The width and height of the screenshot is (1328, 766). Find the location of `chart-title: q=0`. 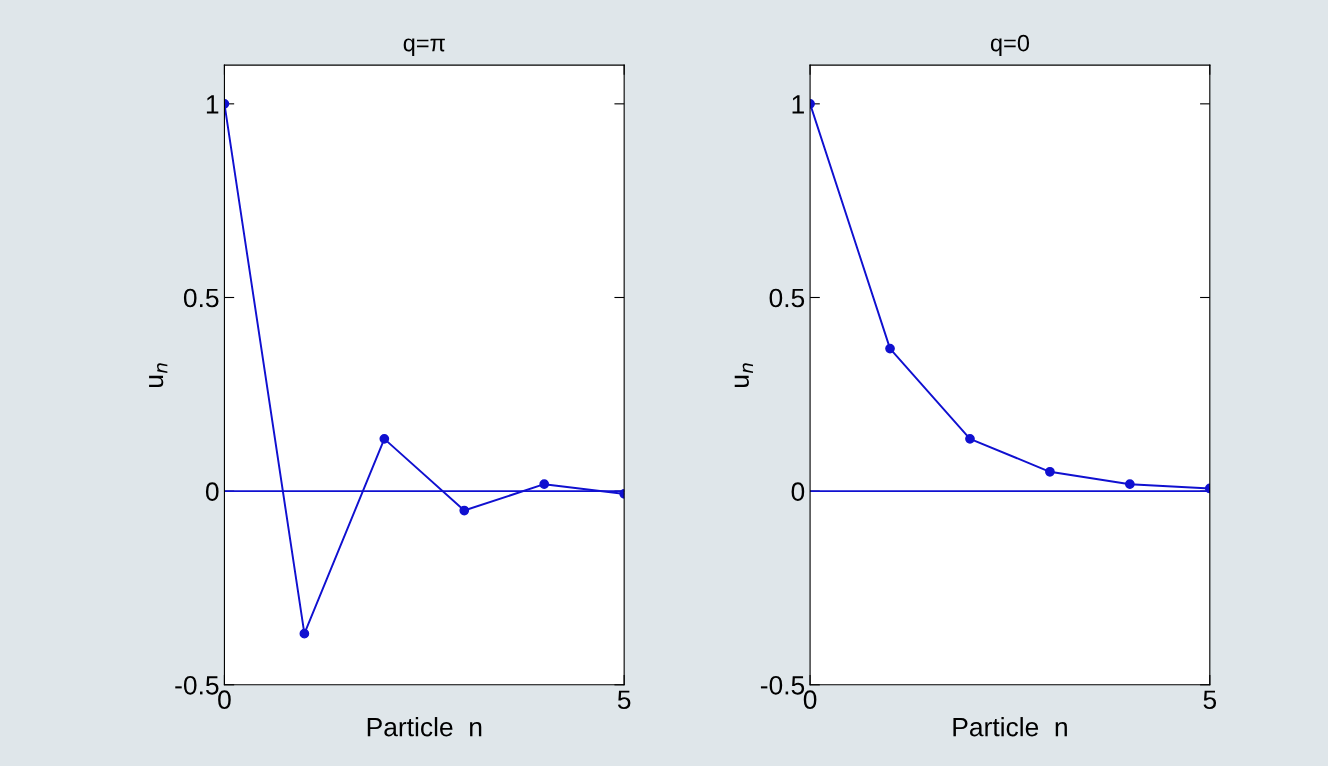

chart-title: q=0 is located at coordinates (1010, 45).